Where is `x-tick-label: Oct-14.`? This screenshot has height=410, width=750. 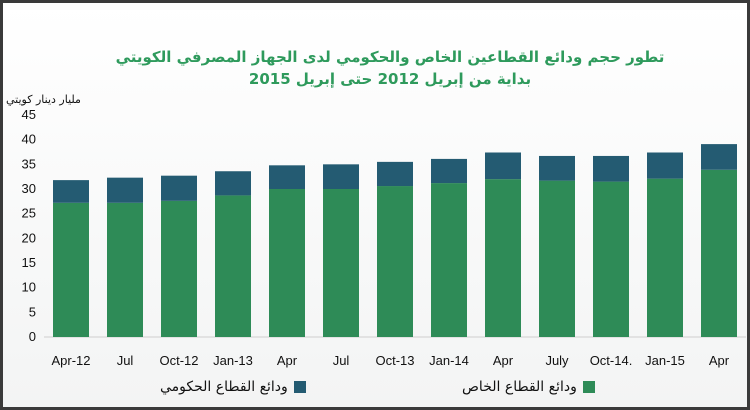
x-tick-label: Oct-14. is located at coordinates (611, 360).